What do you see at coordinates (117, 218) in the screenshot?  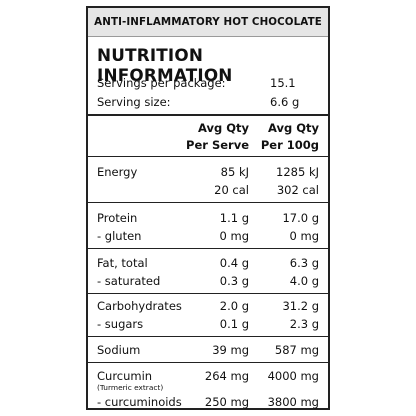 I see `protein-label: Protein` at bounding box center [117, 218].